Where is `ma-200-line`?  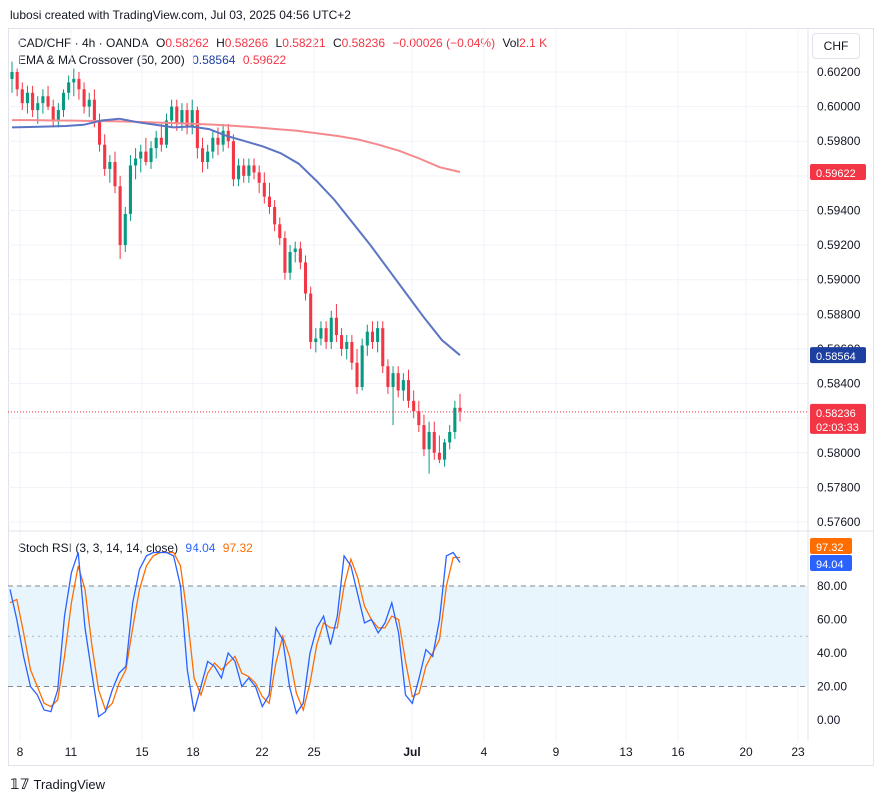
ma-200-line is located at coordinates (236, 146).